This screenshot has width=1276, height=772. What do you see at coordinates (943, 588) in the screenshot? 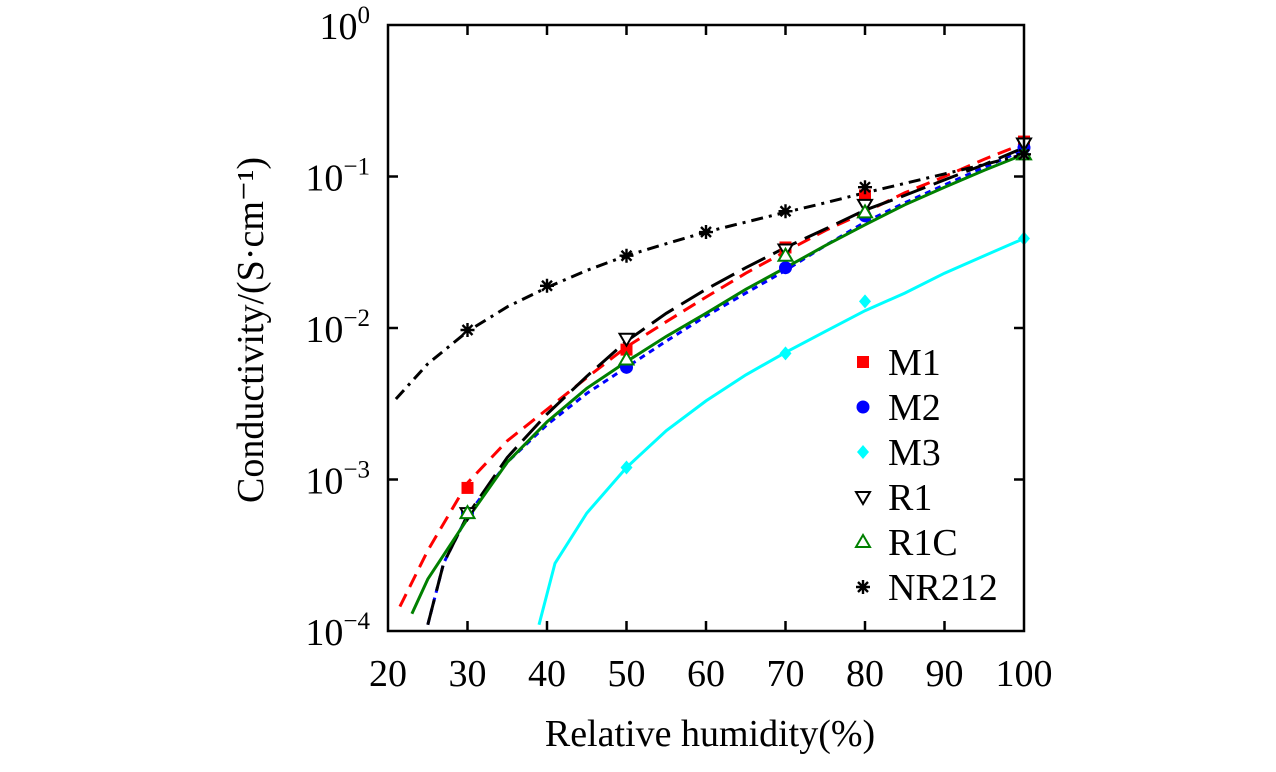
I see `legend-label-nr212: NR212` at bounding box center [943, 588].